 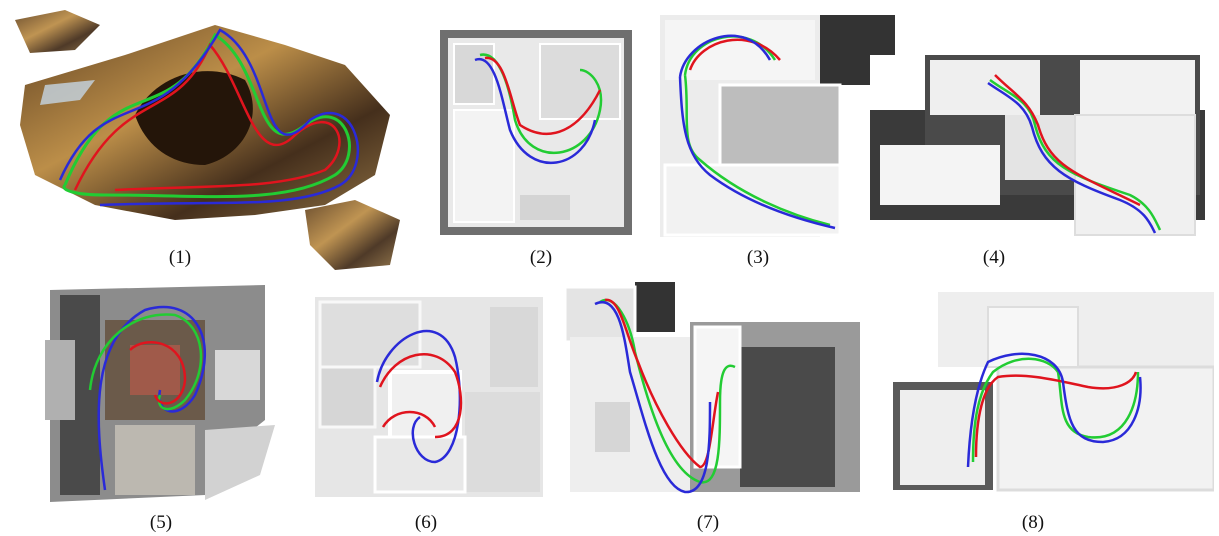 I want to click on aerial-scene, so click(x=155, y=392).